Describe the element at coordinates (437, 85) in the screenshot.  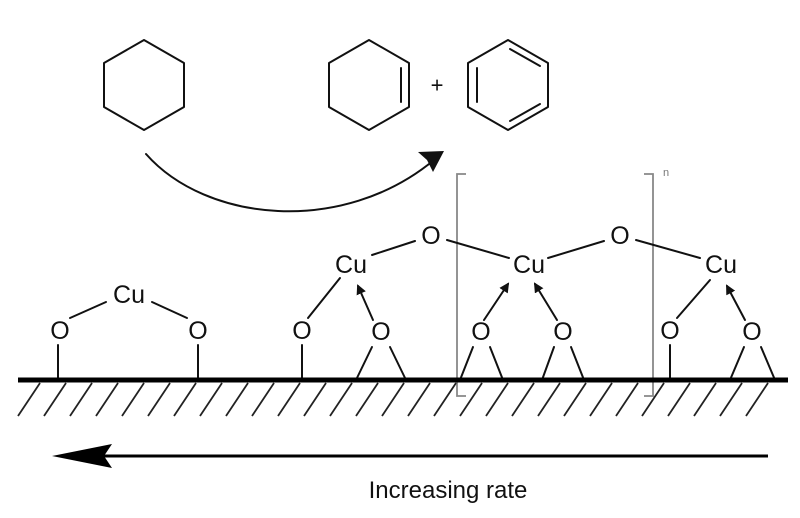
I see `plus-sign: +` at that location.